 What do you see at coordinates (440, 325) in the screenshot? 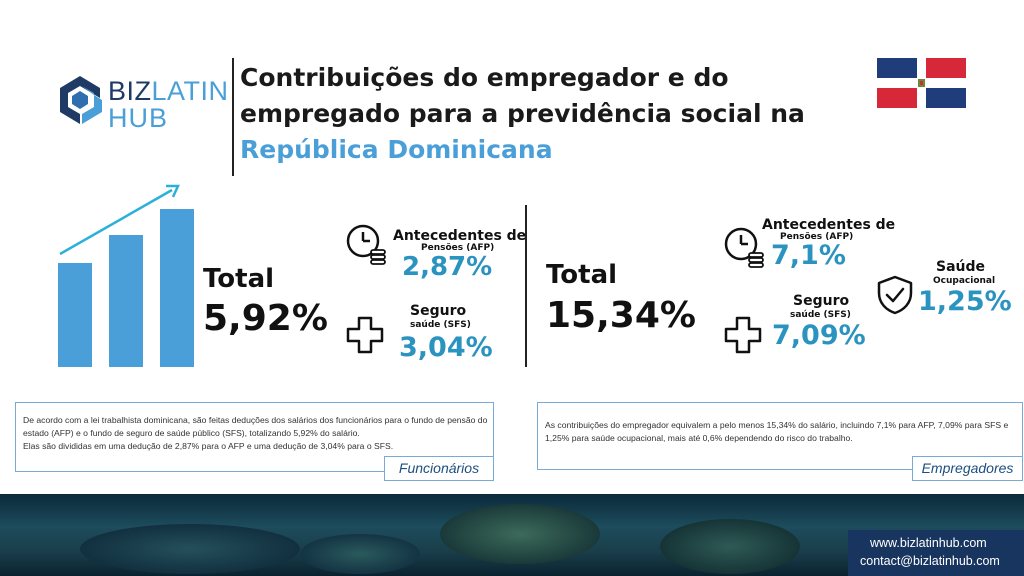
I see `employee-health-subtitle: saúde (SFS)` at bounding box center [440, 325].